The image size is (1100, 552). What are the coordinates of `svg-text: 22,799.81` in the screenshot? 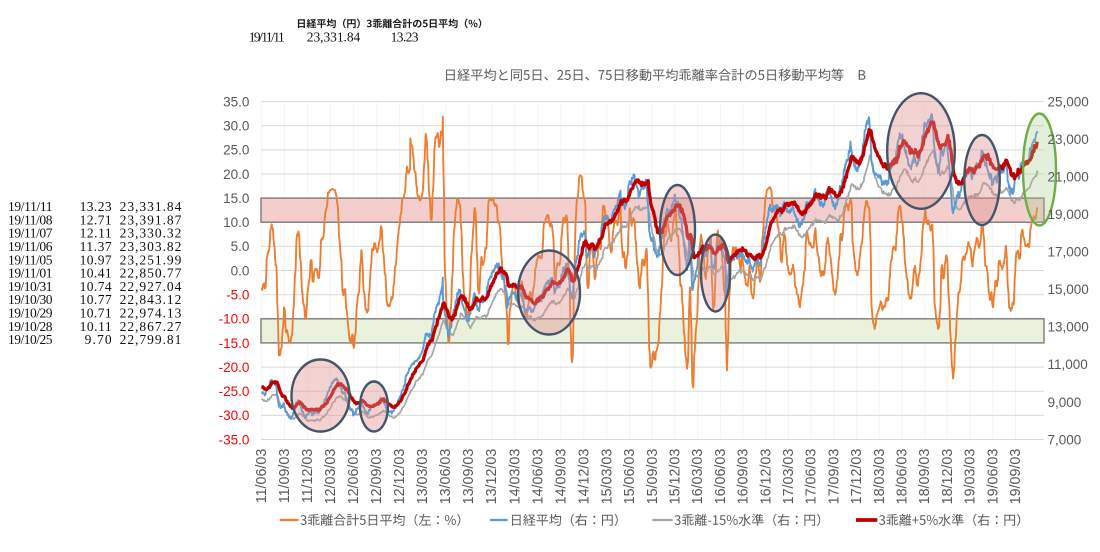 It's located at (151, 339).